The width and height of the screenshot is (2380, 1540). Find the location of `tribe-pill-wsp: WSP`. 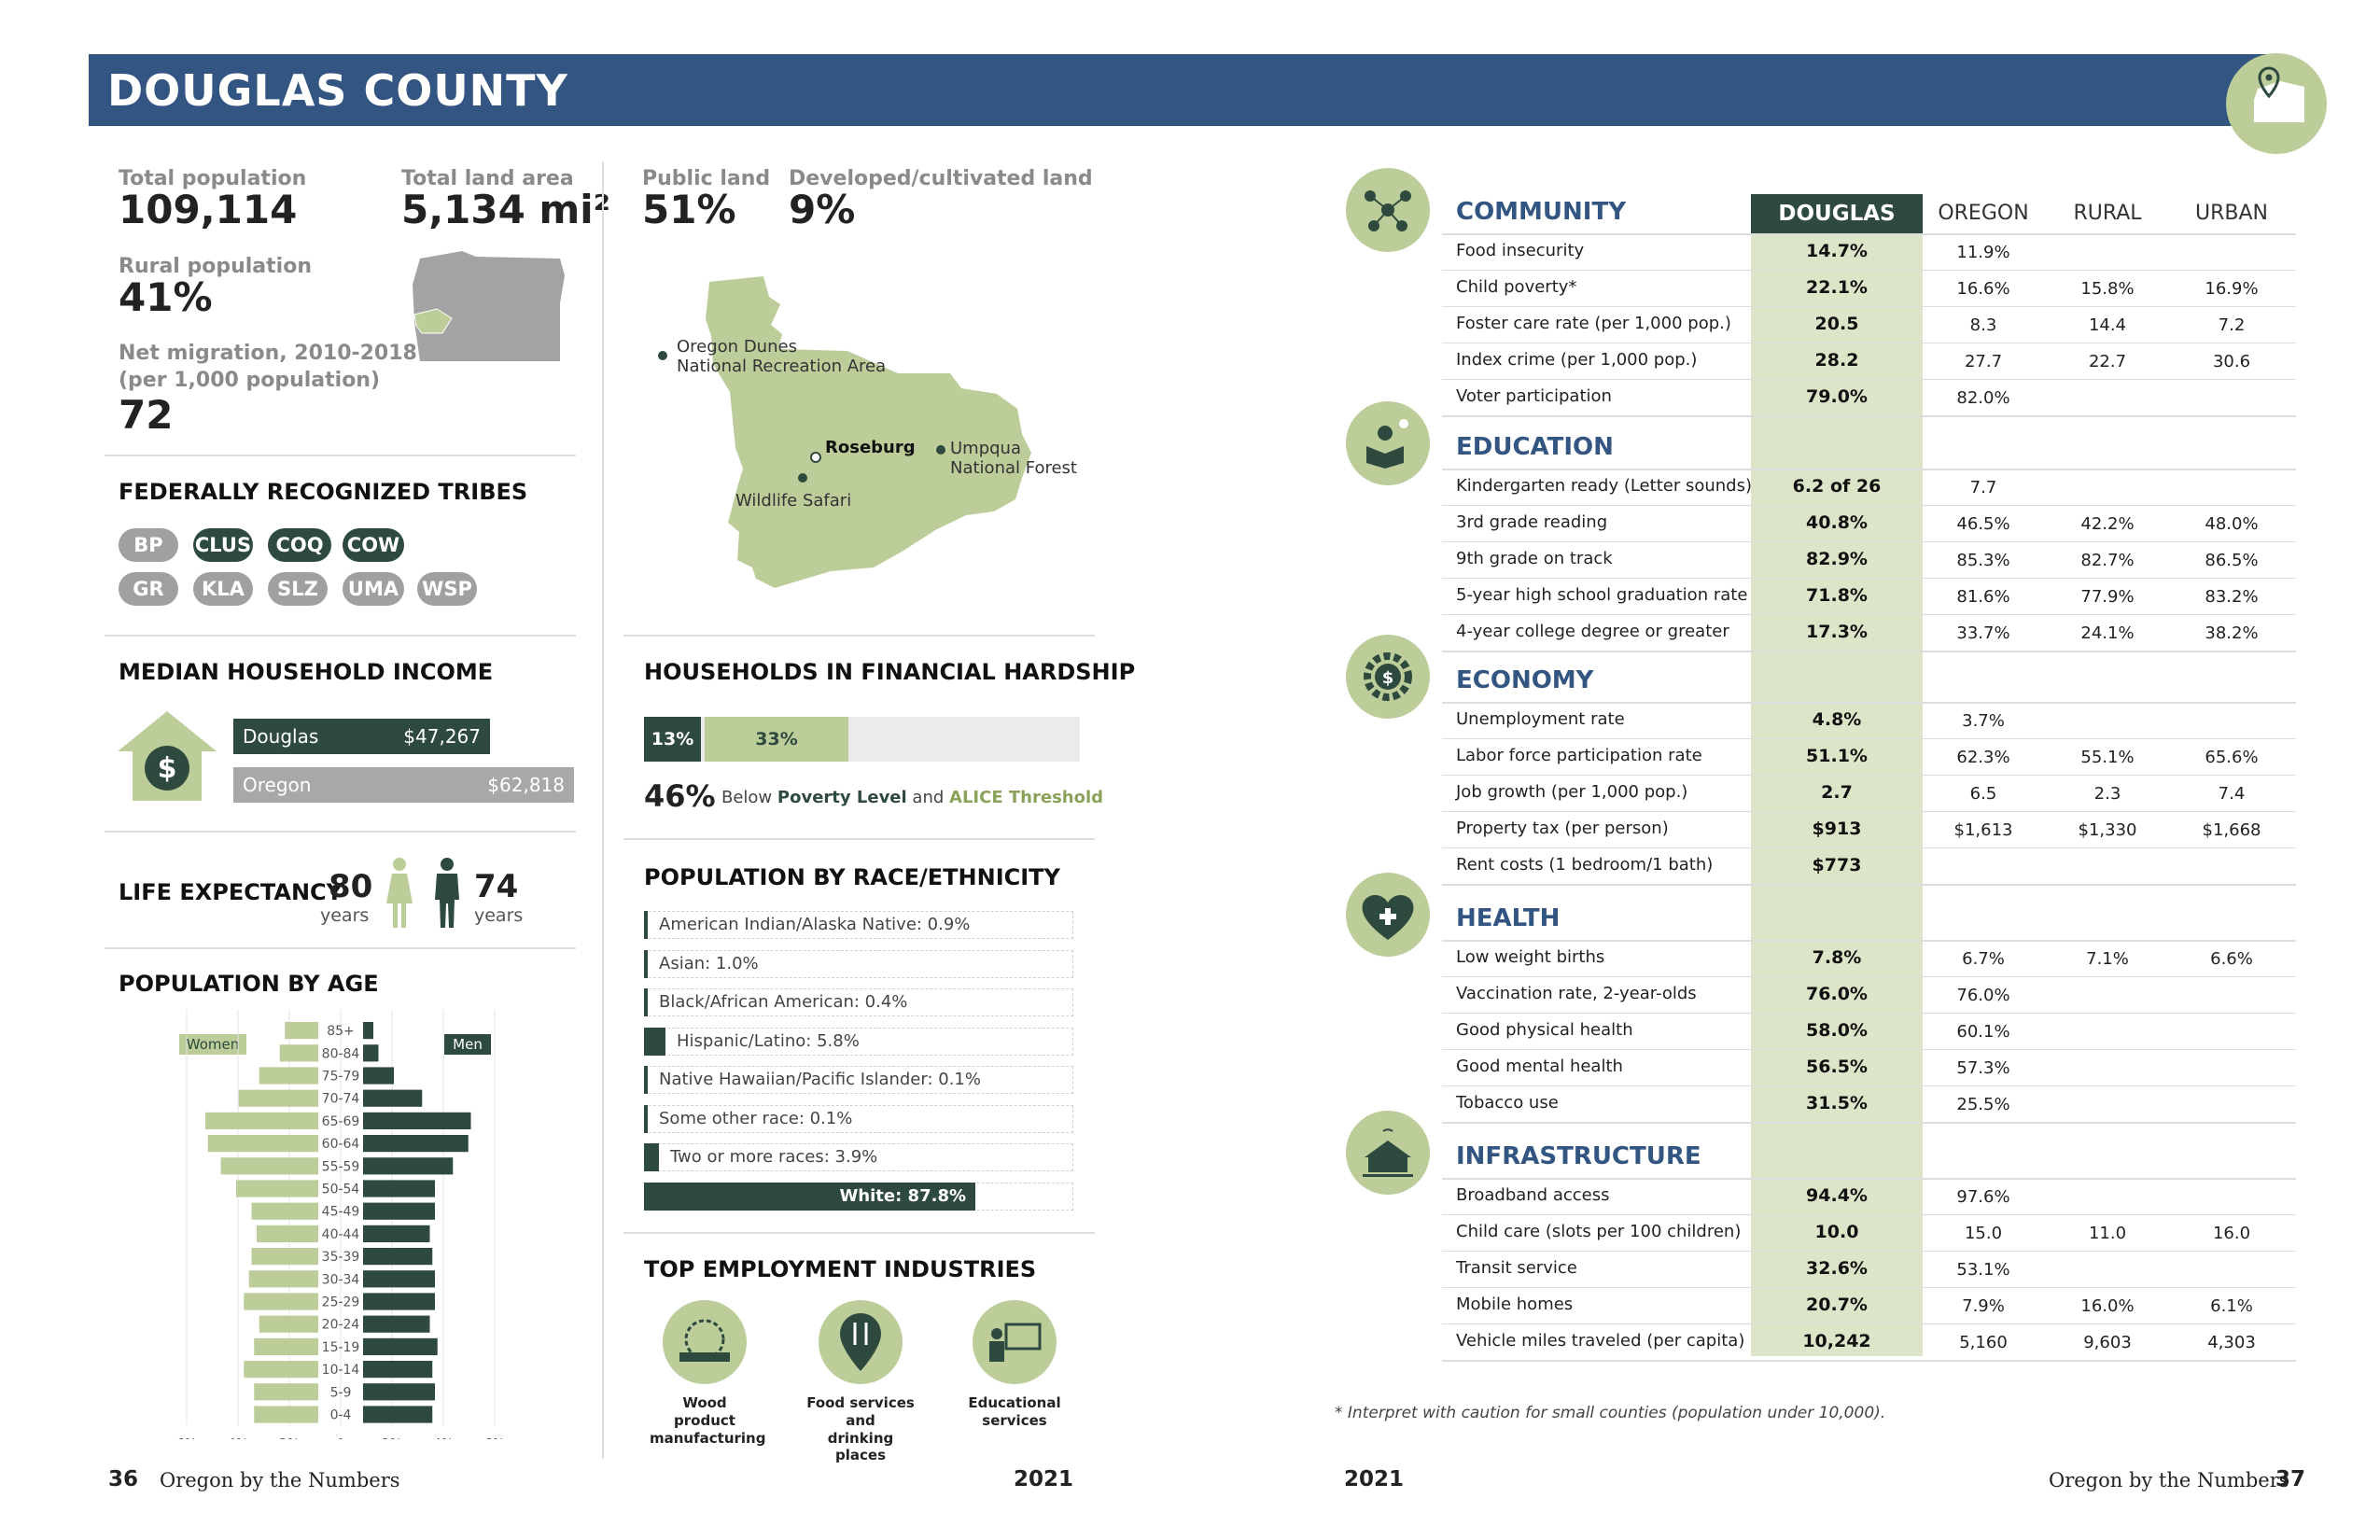

tribe-pill-wsp: WSP is located at coordinates (447, 589).